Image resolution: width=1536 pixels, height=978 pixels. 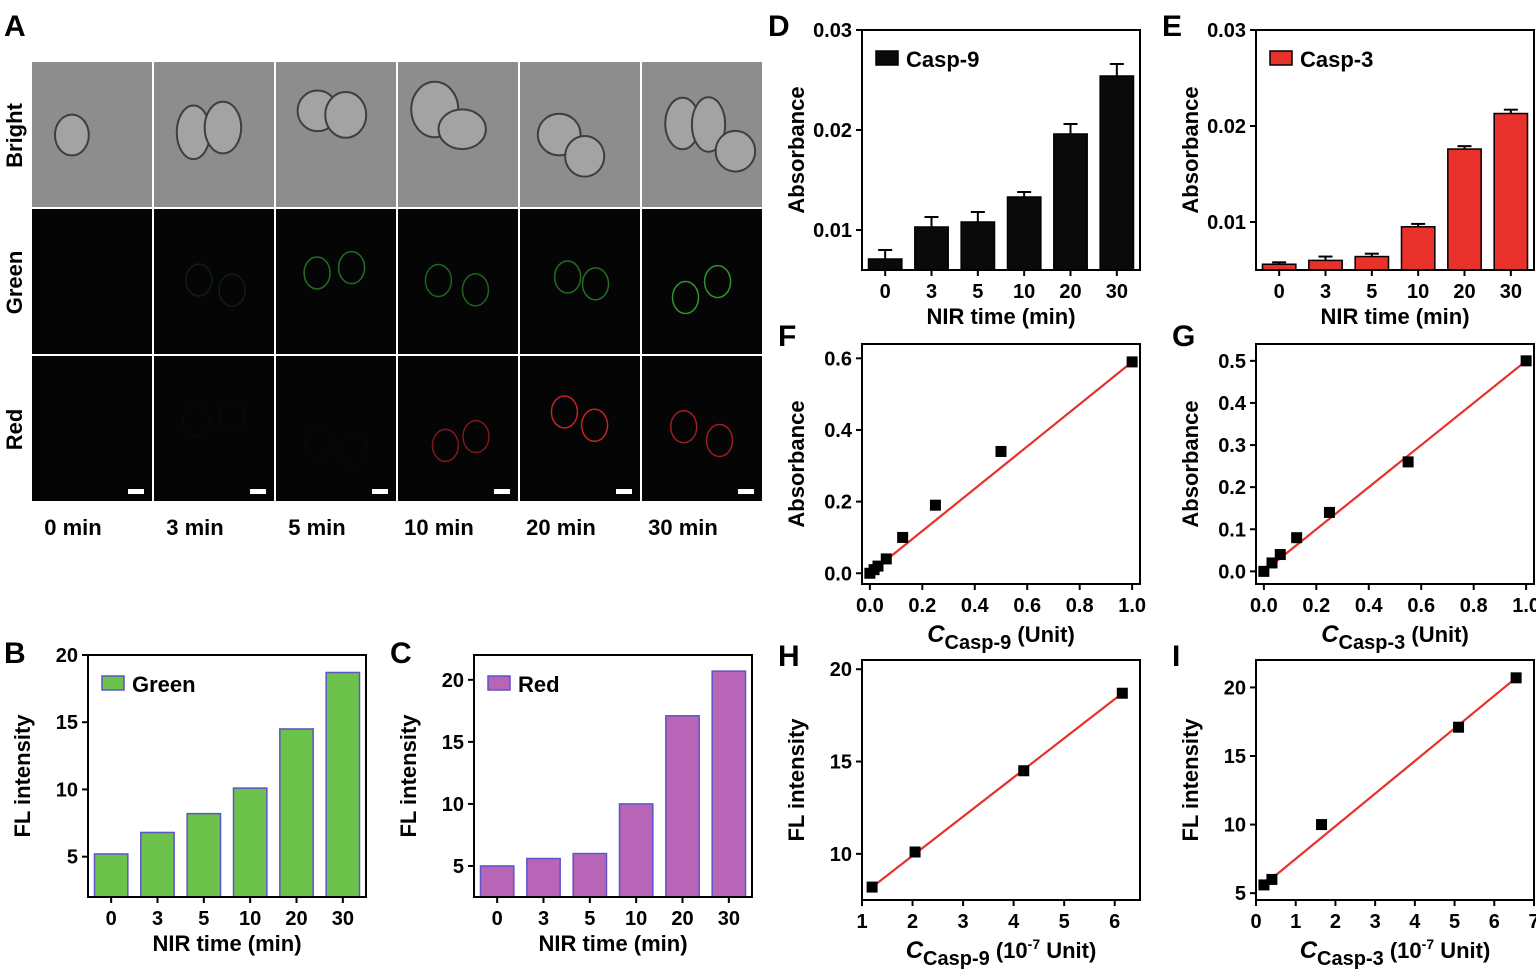 I want to click on panel-h-xticklabel: 3, so click(x=963, y=922).